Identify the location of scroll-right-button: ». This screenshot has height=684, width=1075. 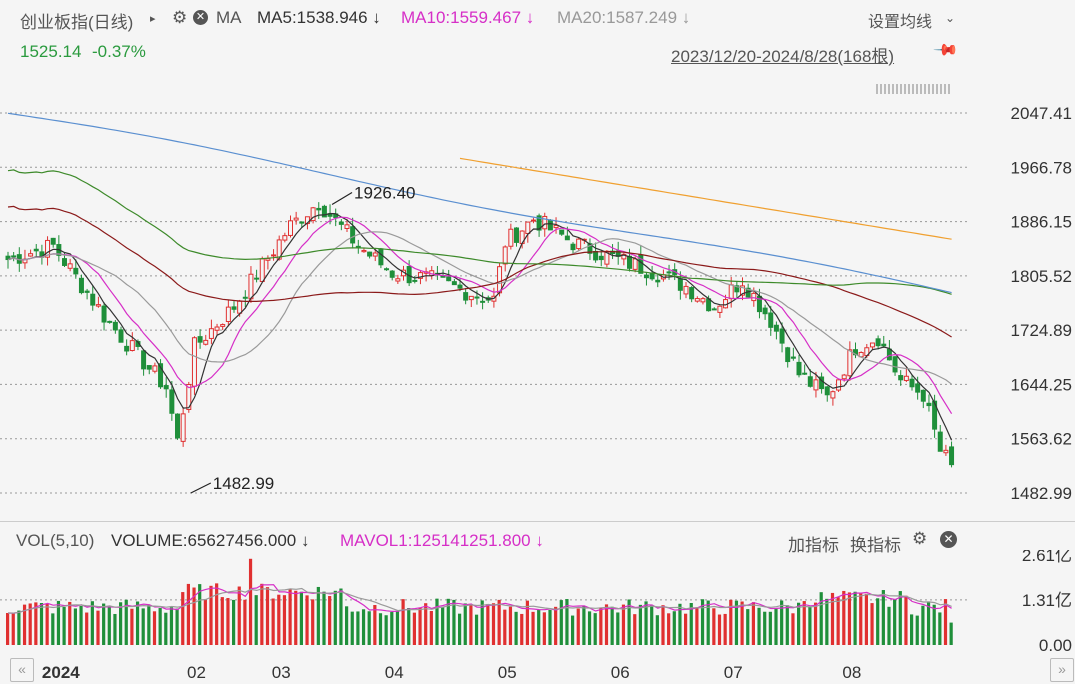
(1062, 670).